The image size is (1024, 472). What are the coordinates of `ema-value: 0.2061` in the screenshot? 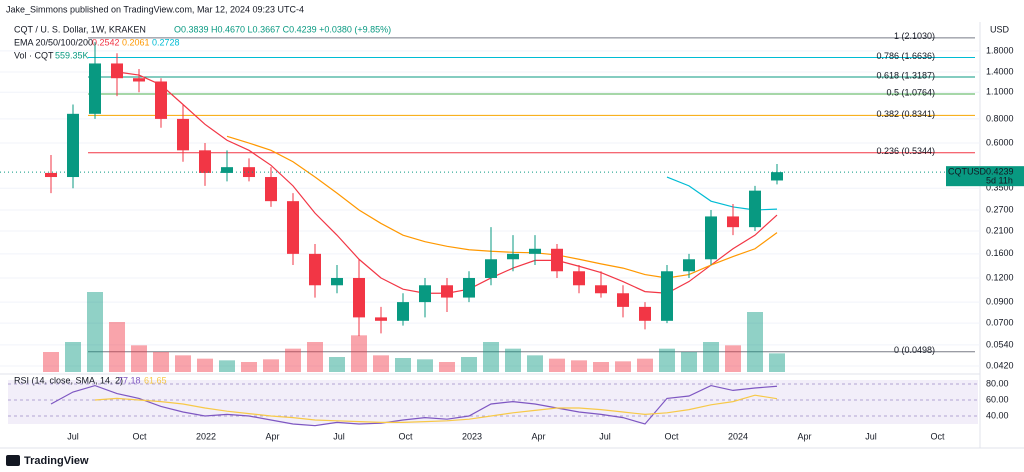 It's located at (136, 42).